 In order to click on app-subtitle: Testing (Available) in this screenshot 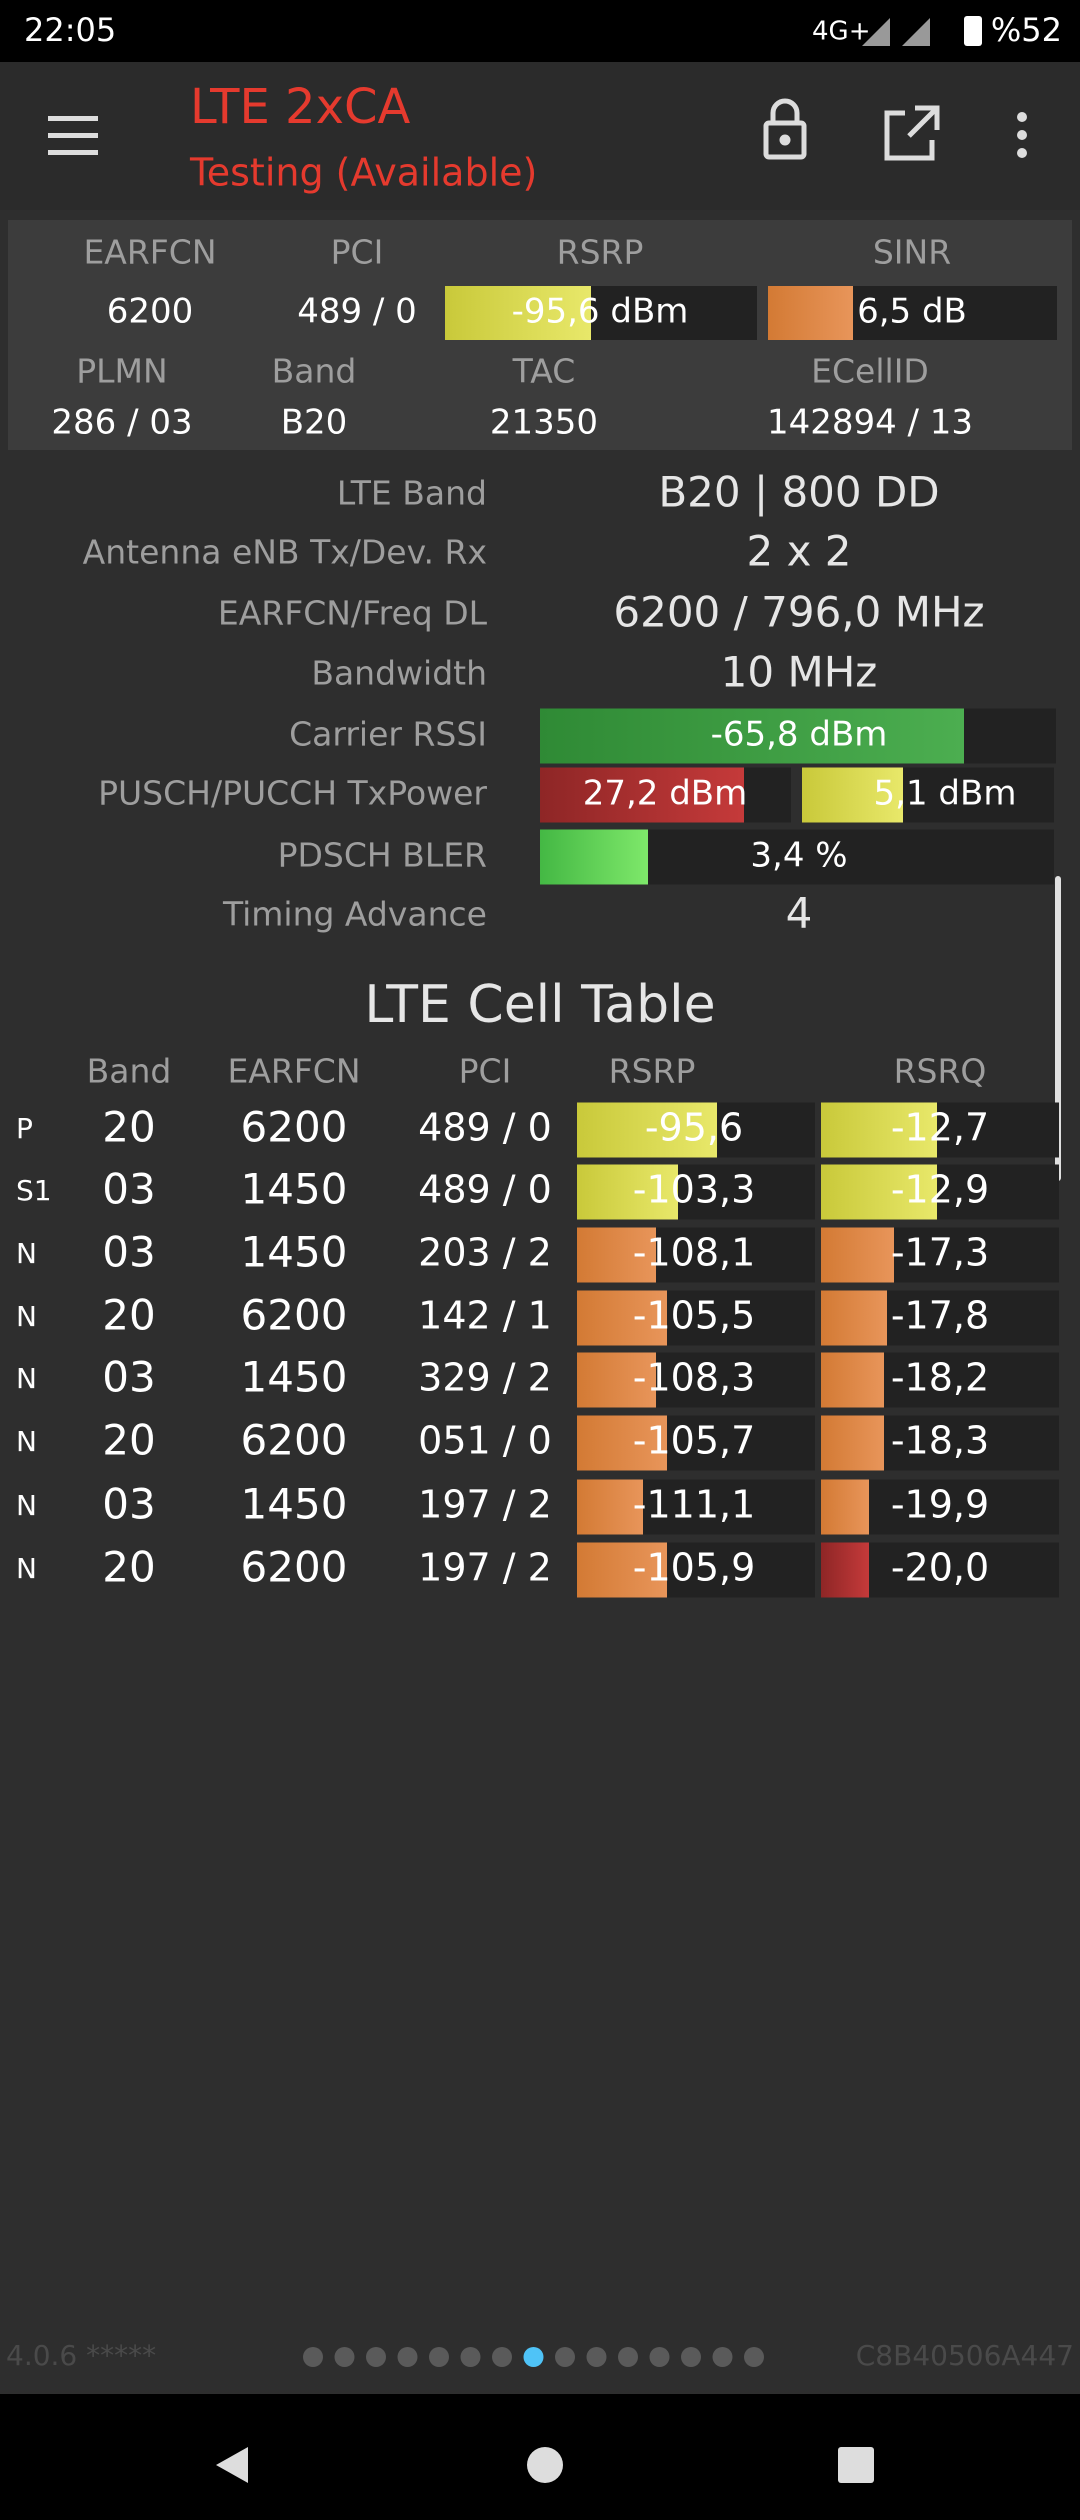, I will do `click(363, 173)`.